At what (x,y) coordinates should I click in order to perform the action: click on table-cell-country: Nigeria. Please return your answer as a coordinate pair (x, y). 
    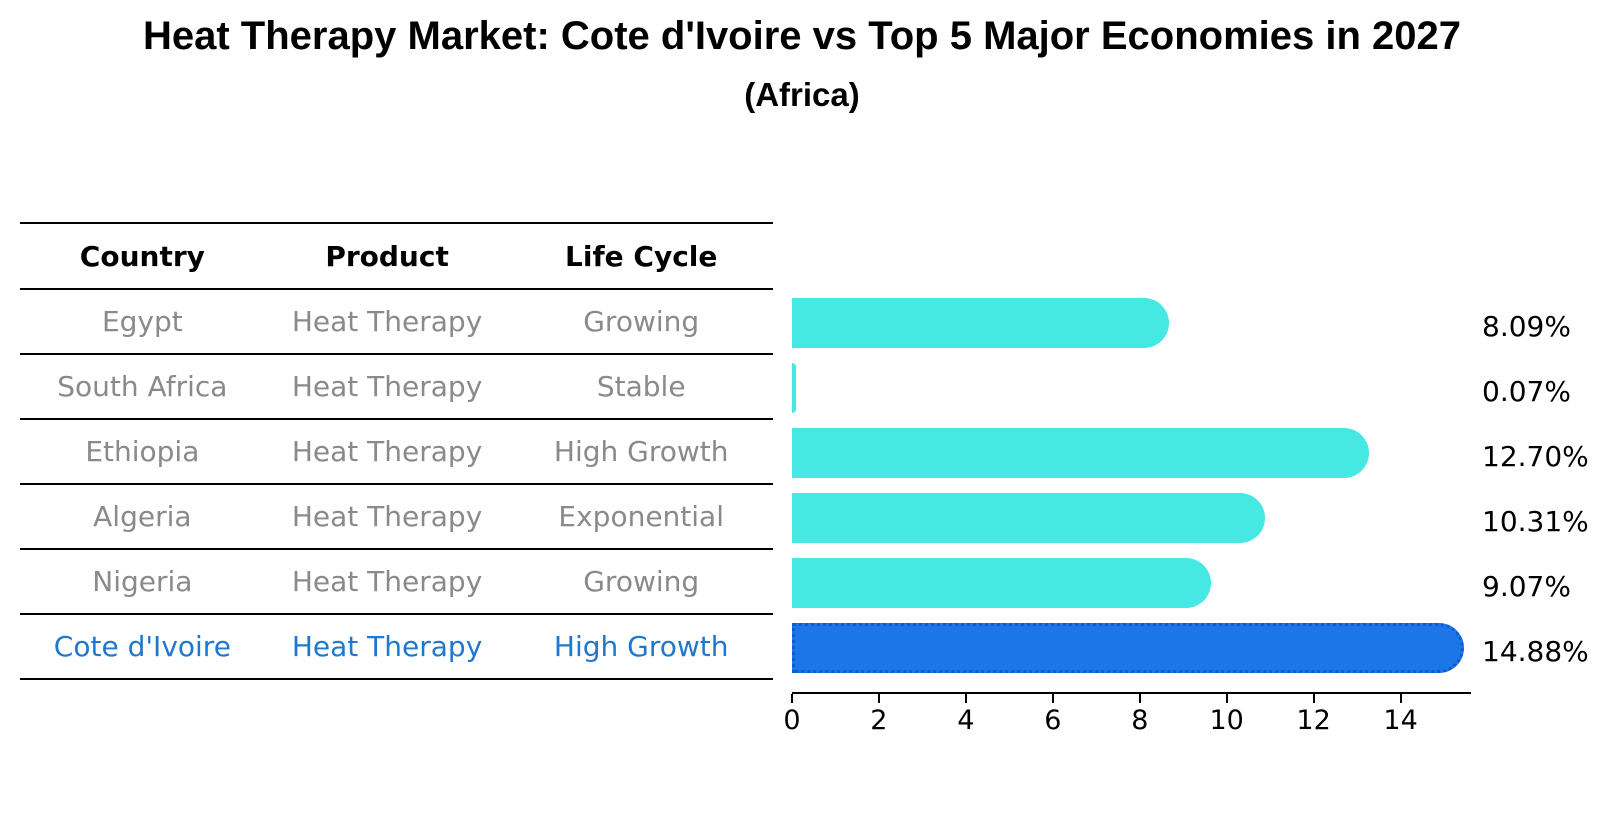
    Looking at the image, I should click on (142, 581).